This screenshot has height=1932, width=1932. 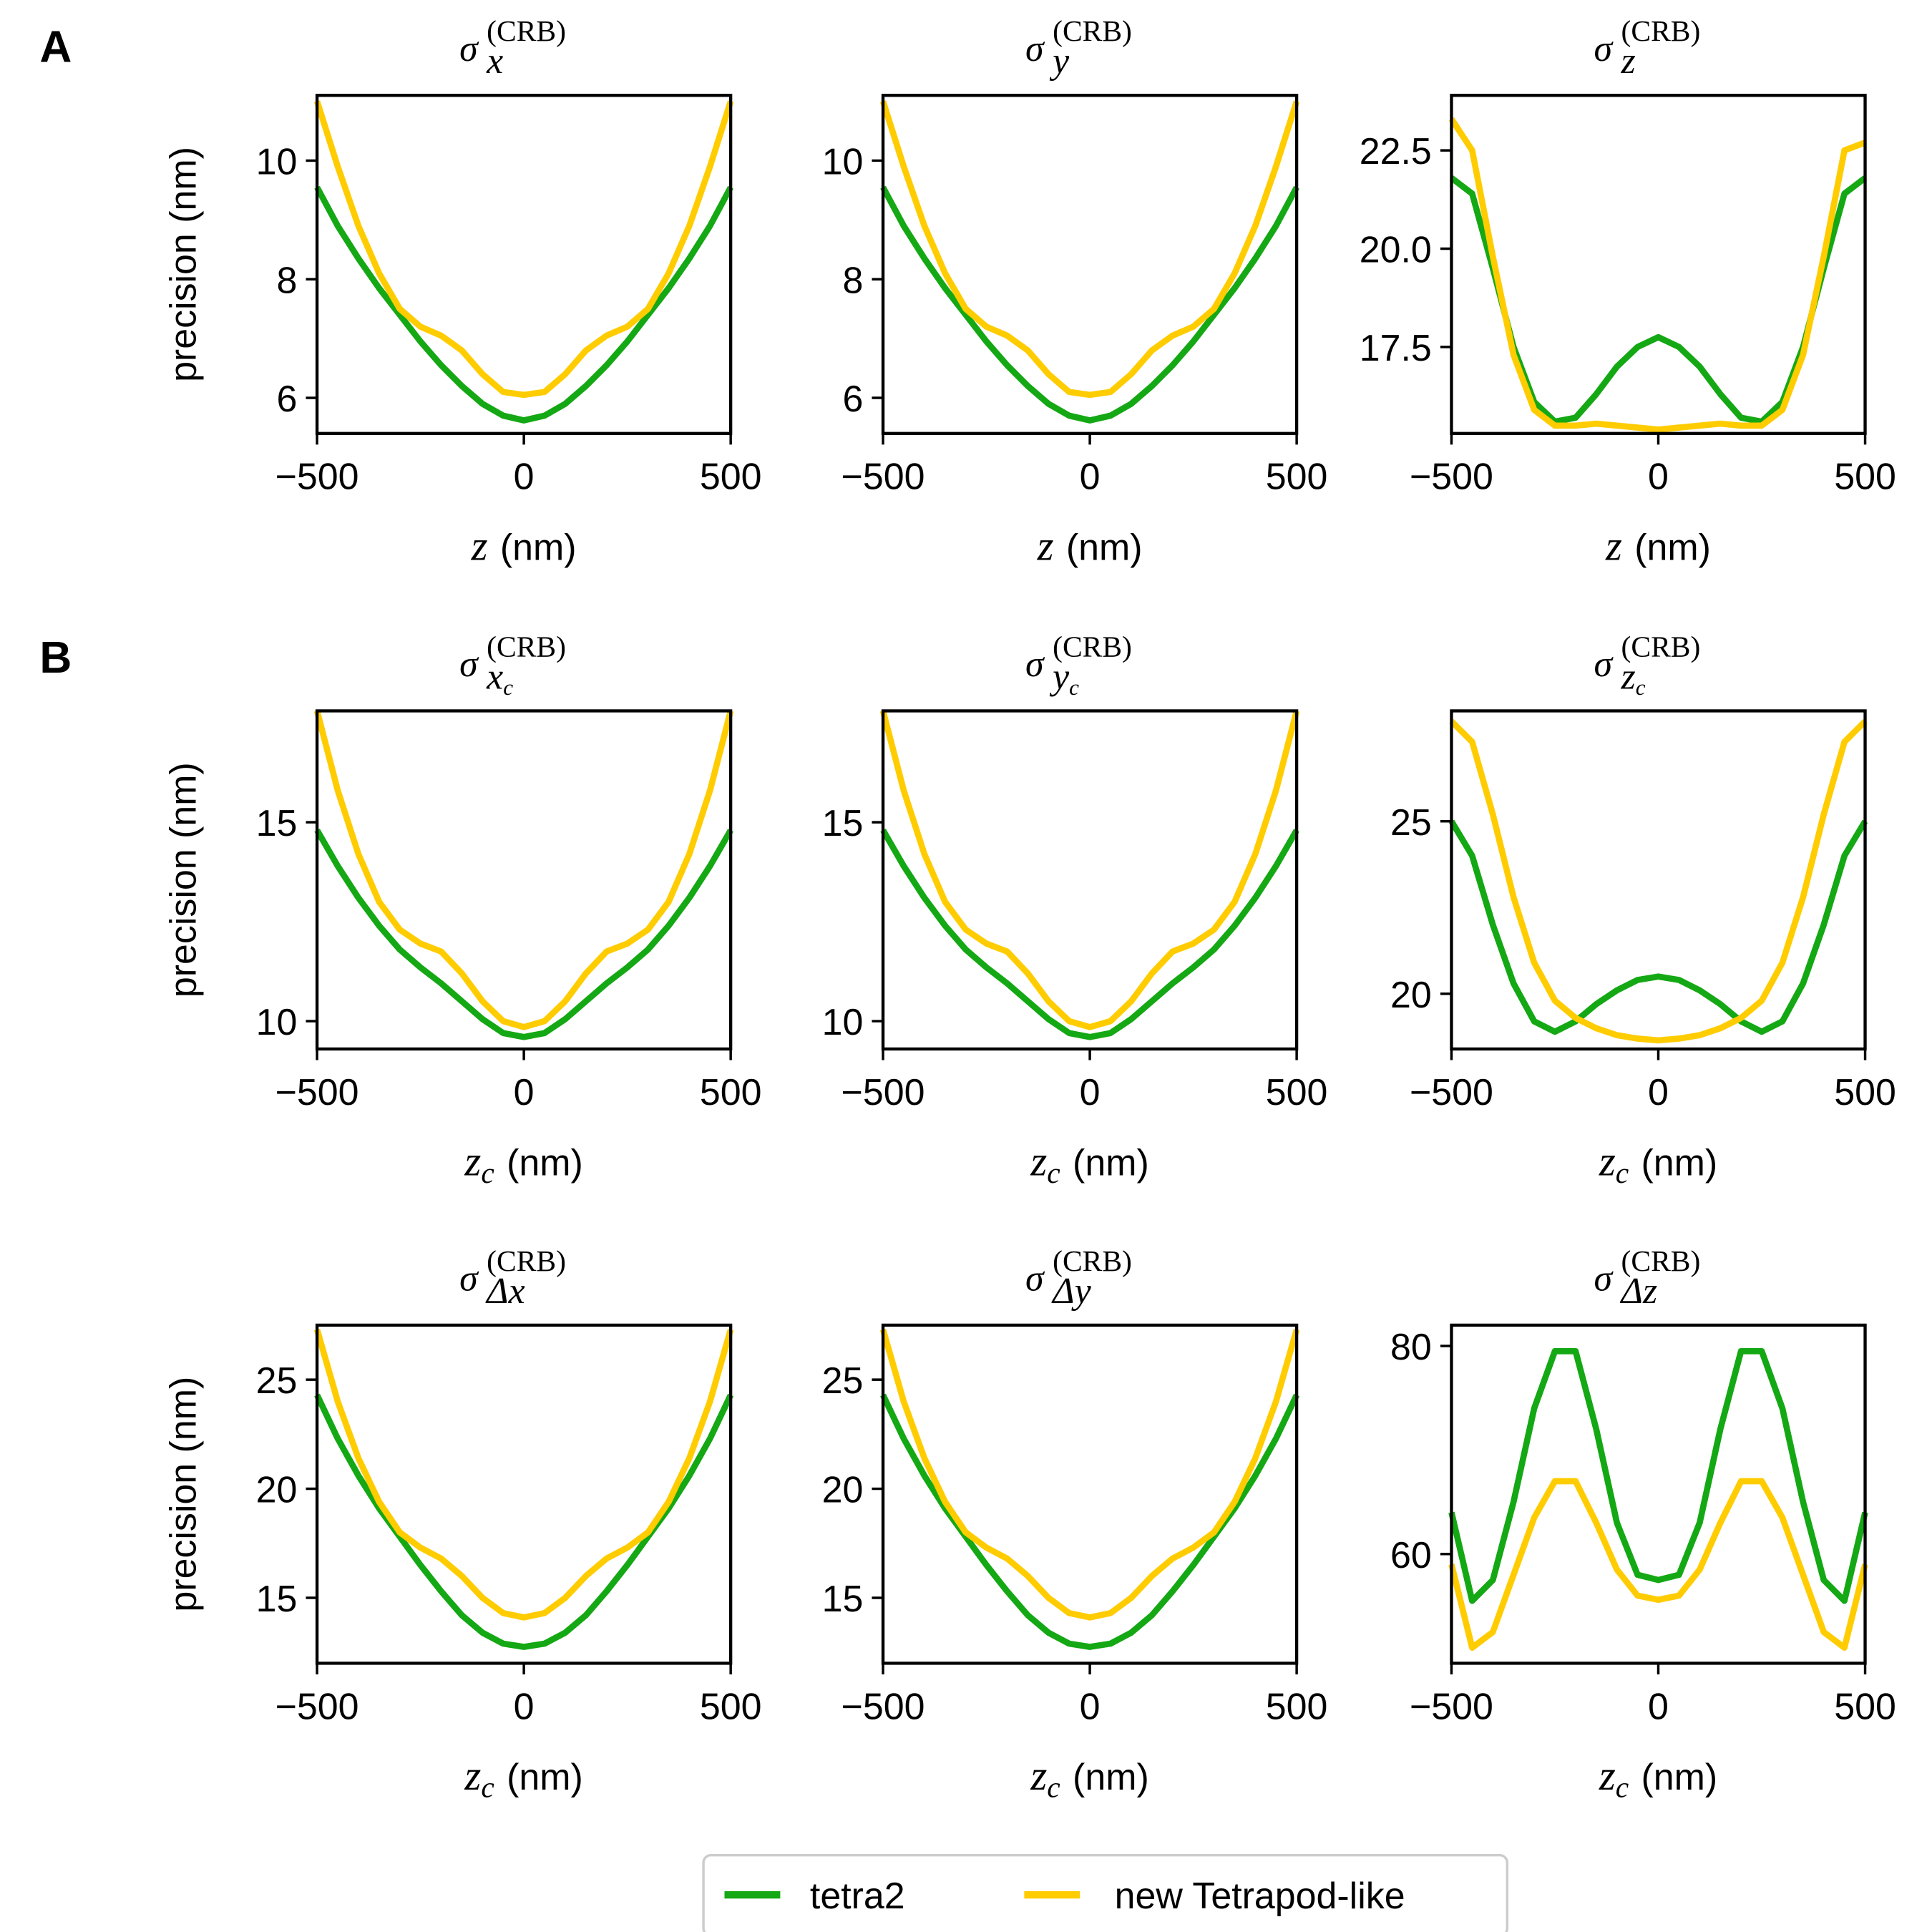 I want to click on title-sub: zc, so click(x=1633, y=678).